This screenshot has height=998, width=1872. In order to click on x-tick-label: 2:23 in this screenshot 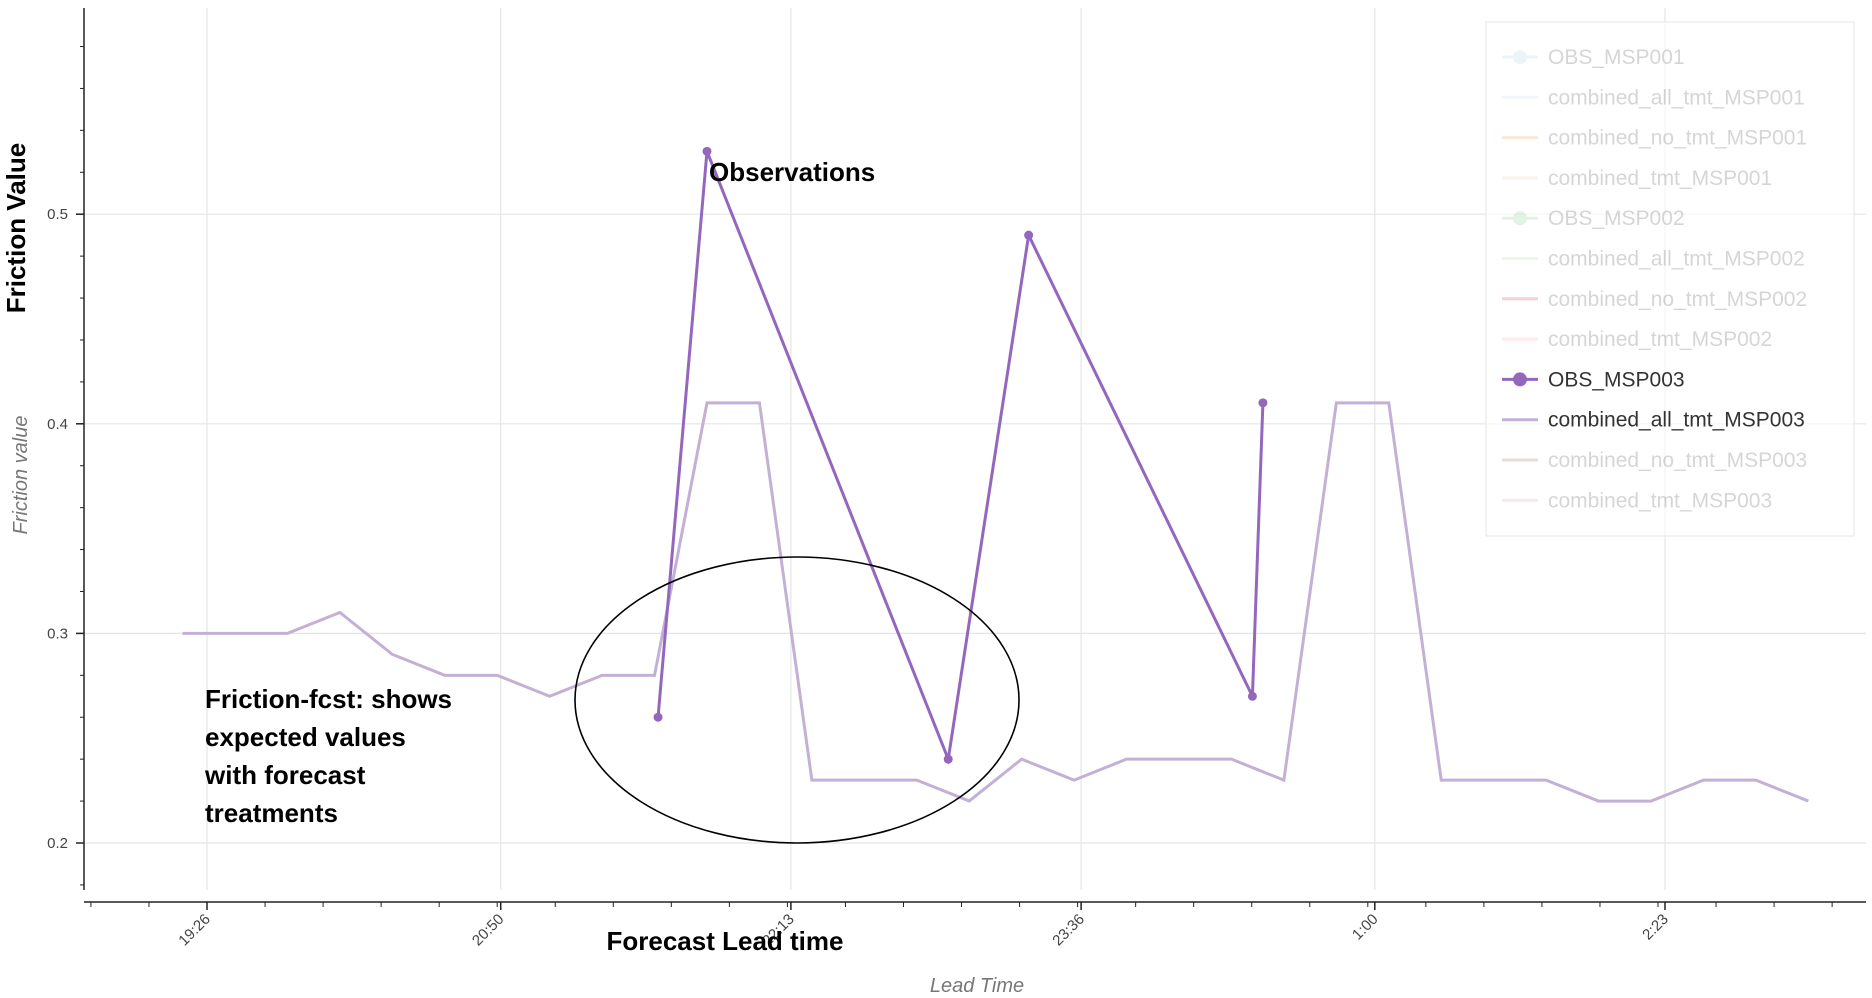, I will do `click(1655, 927)`.